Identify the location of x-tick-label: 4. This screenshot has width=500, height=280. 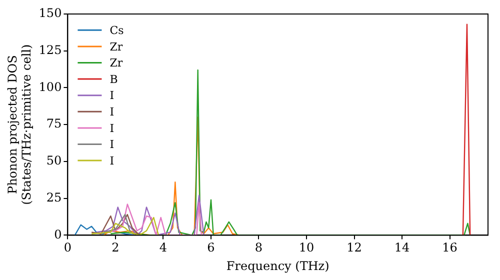
(163, 247).